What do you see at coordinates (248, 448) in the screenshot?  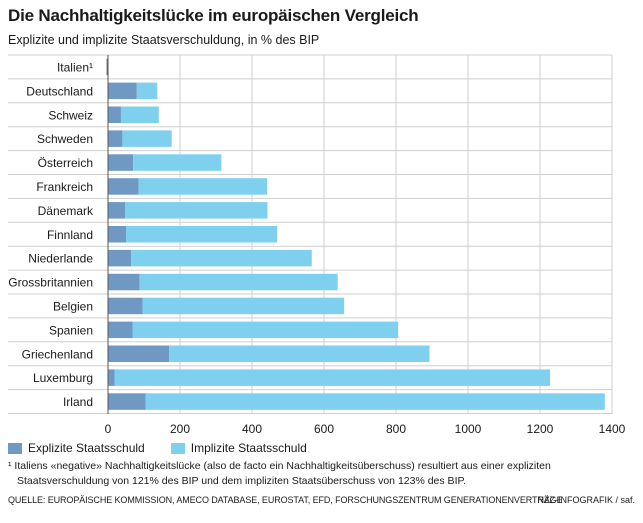 I see `legend-label-implicit: Implizite Staatsschuld` at bounding box center [248, 448].